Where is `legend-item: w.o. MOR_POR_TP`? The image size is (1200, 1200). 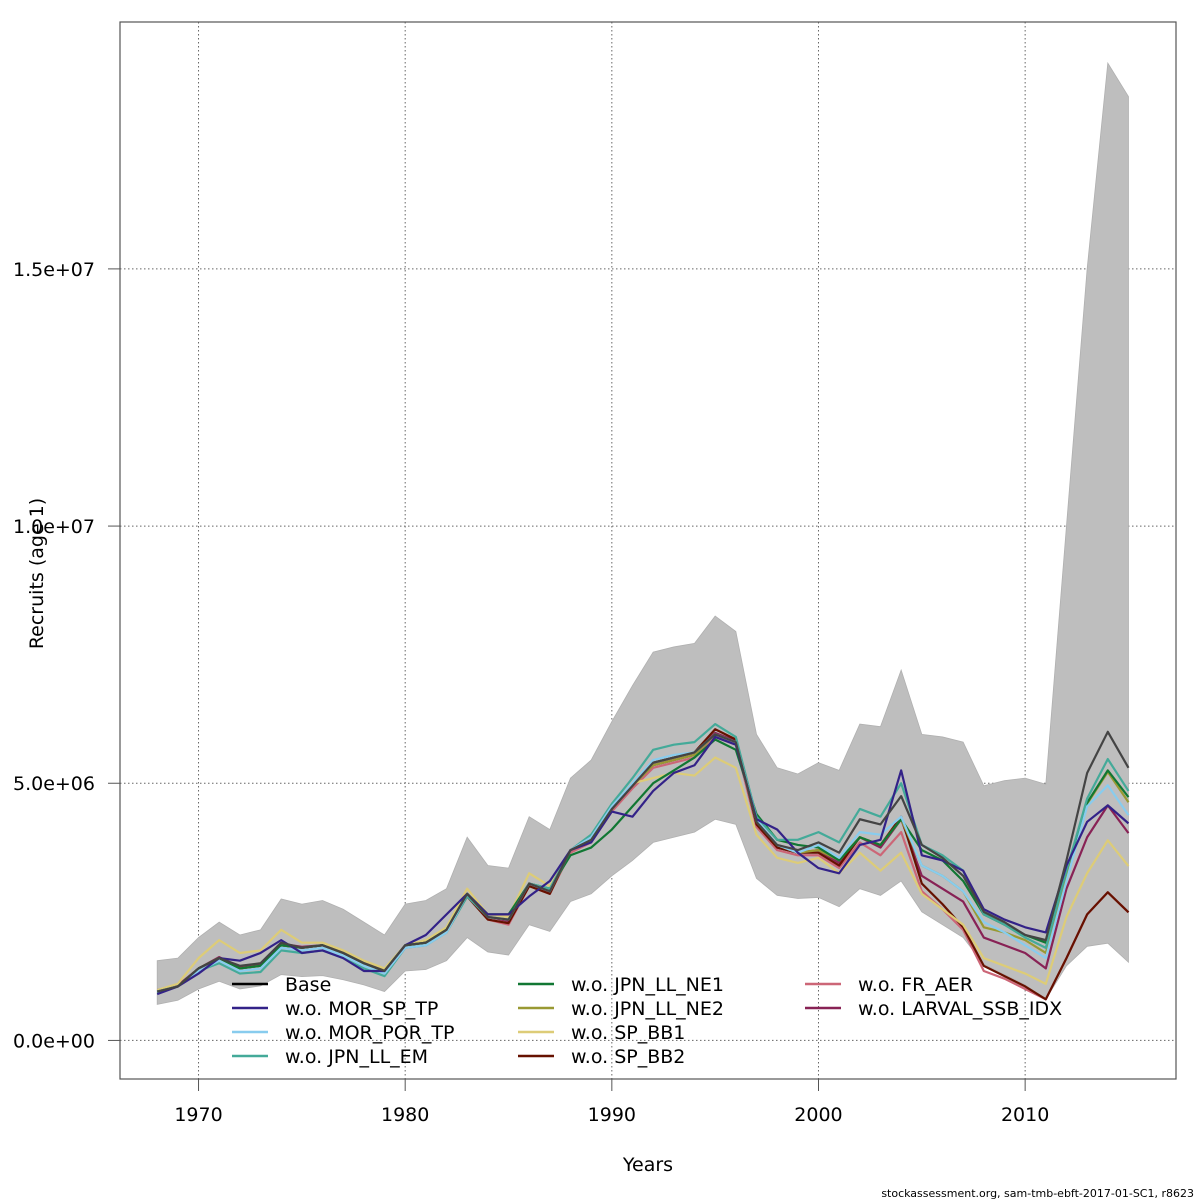
legend-item: w.o. MOR_POR_TP is located at coordinates (343, 1033).